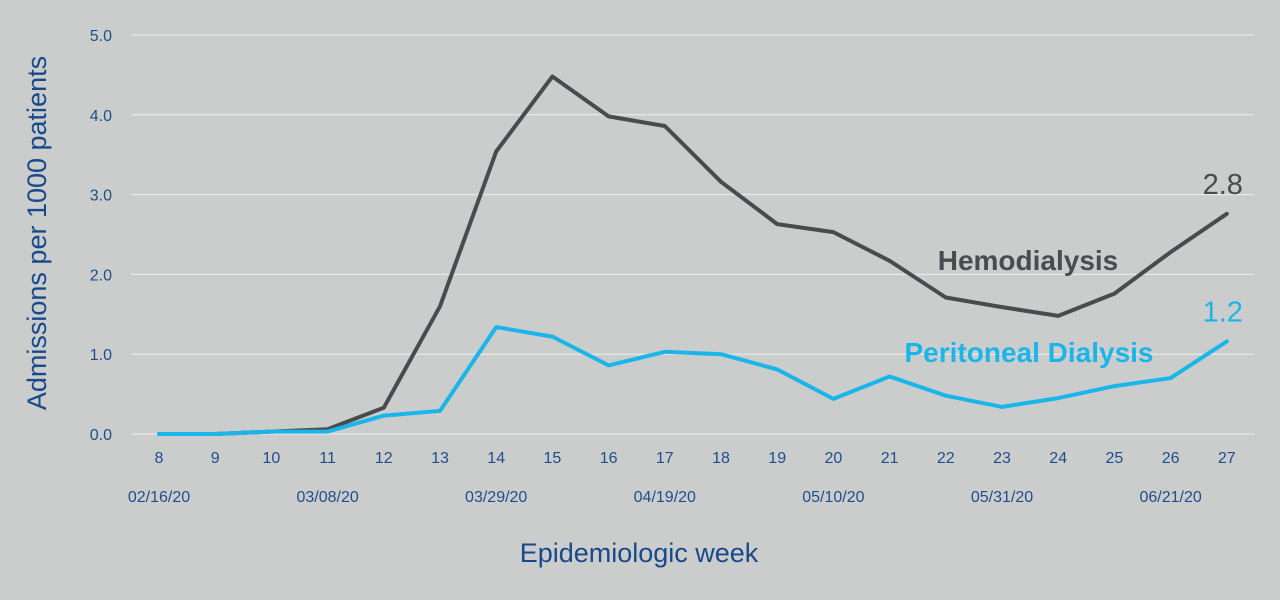 The image size is (1280, 600). I want to click on y-tick-label: 3.0, so click(101, 196).